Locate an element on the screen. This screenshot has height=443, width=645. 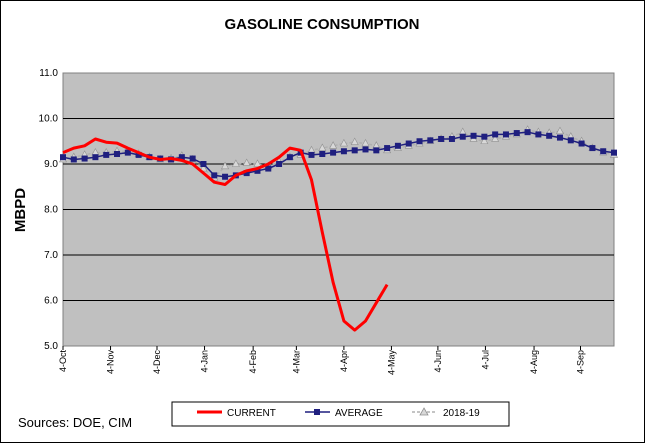
x-tick-label: 4-Apr is located at coordinates (344, 361).